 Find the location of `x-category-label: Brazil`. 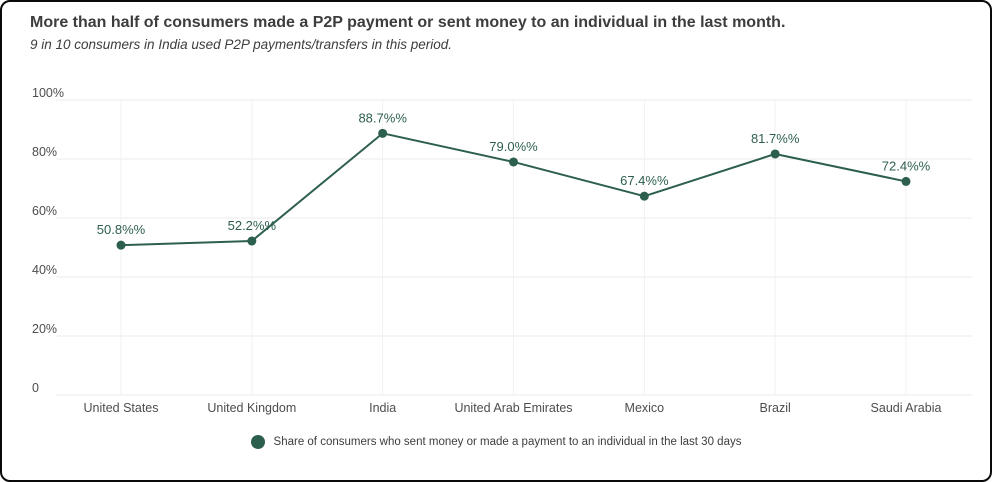

x-category-label: Brazil is located at coordinates (775, 408).